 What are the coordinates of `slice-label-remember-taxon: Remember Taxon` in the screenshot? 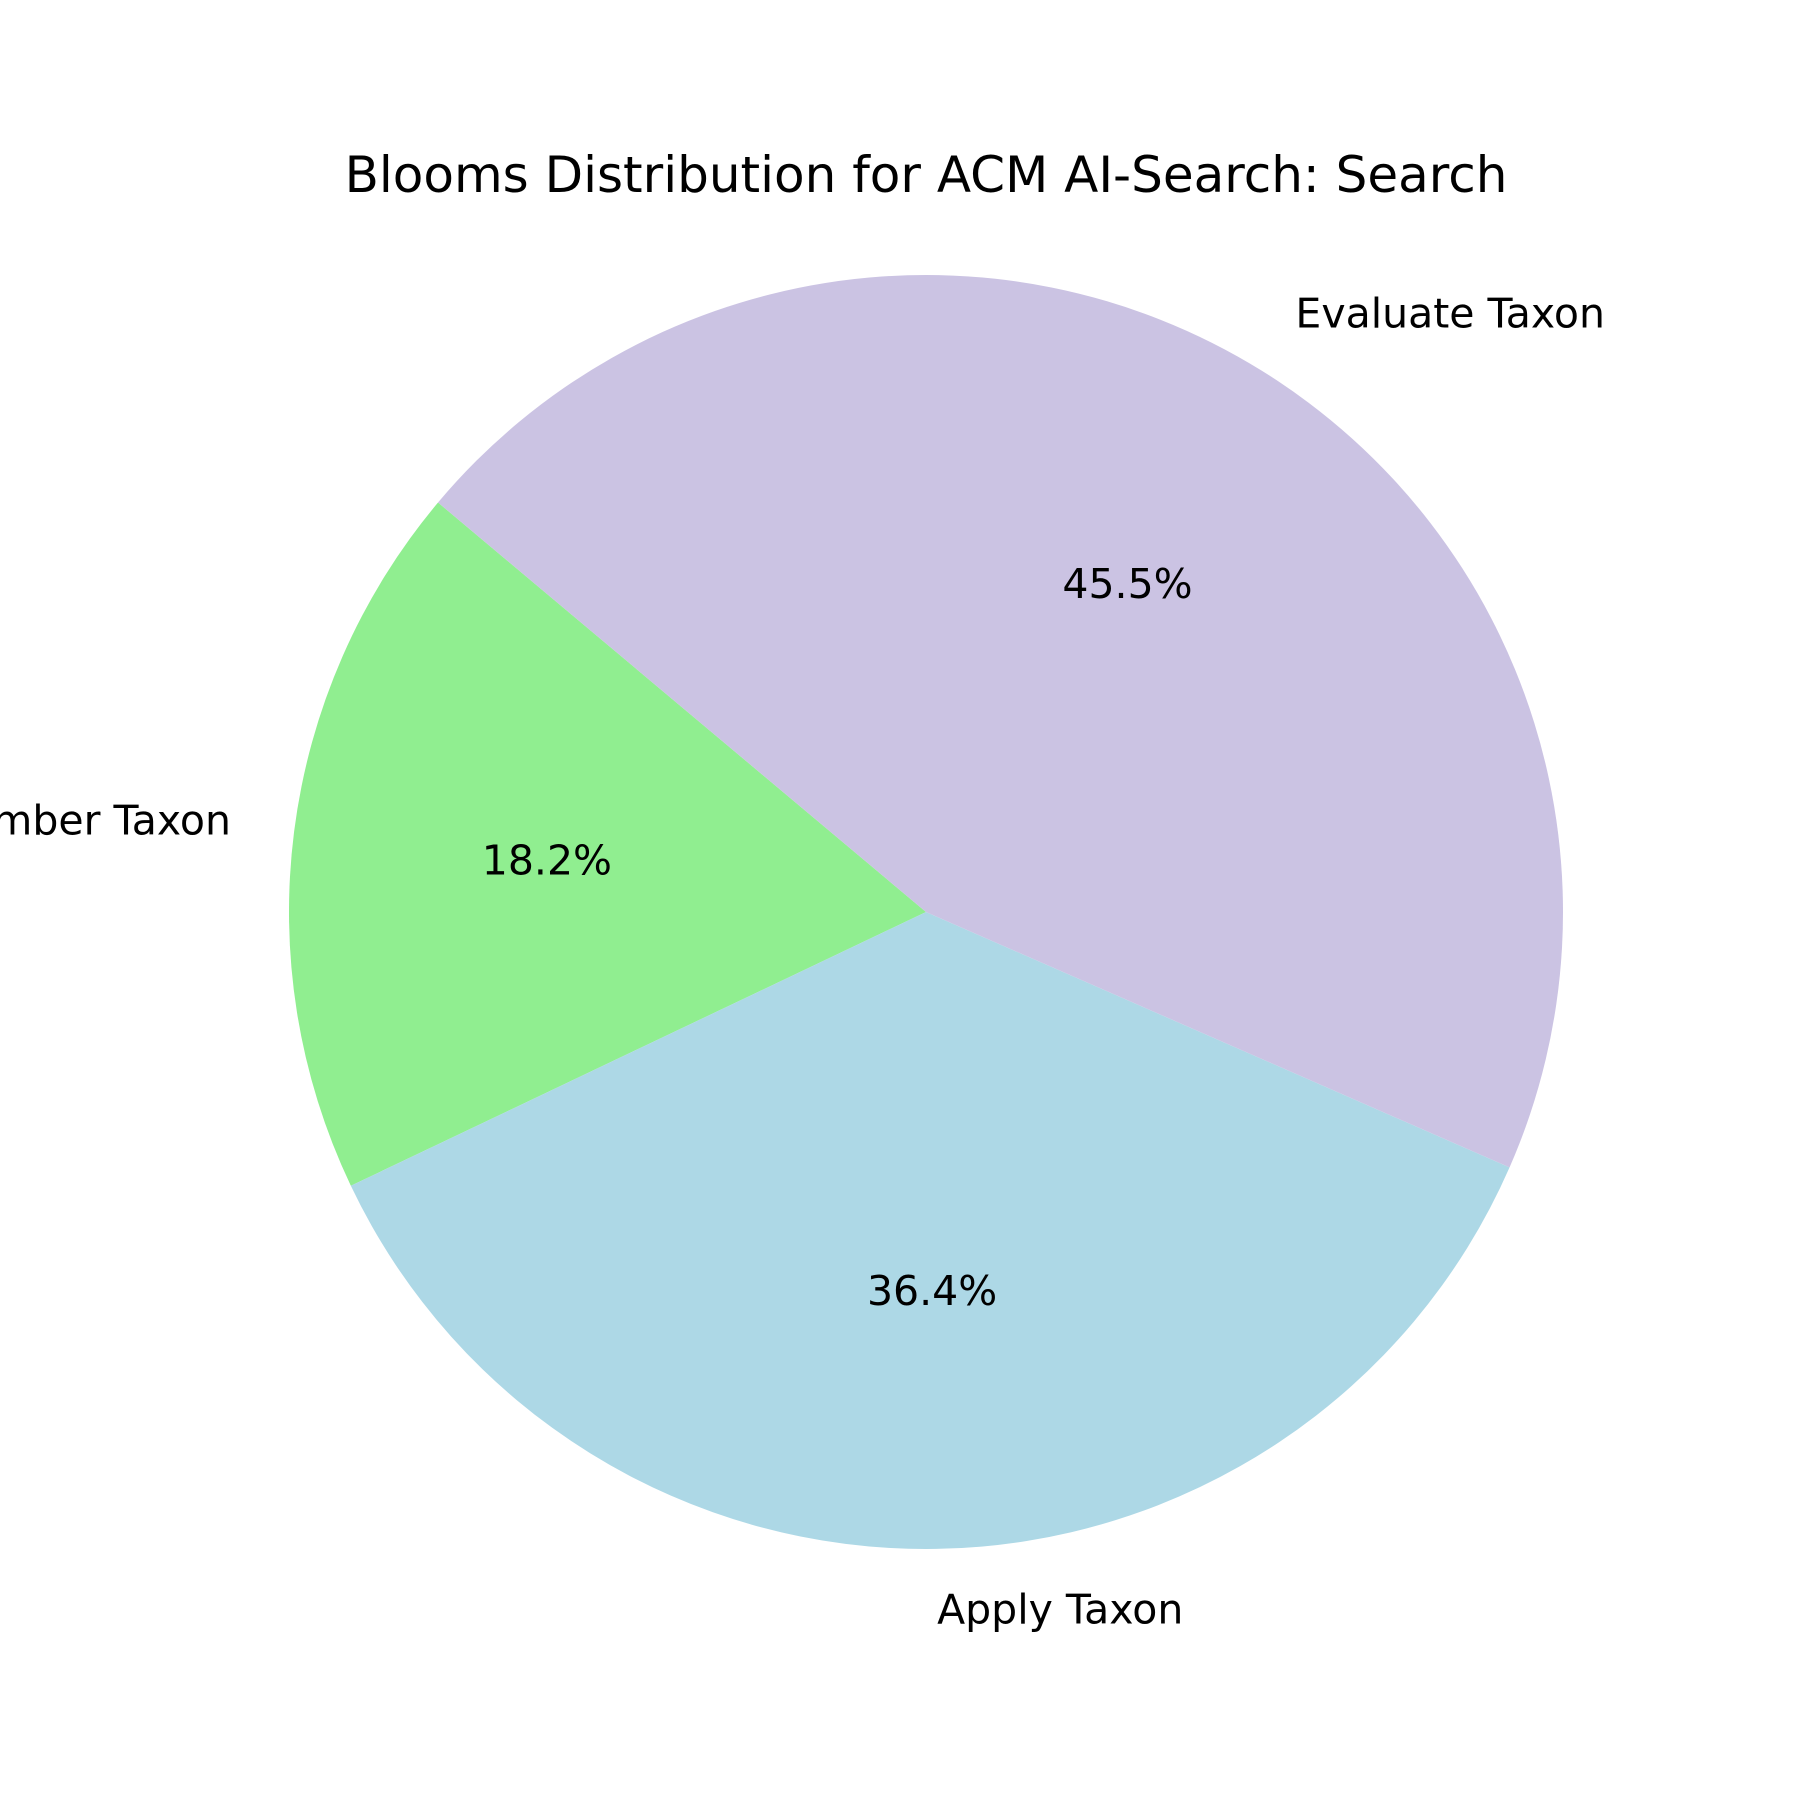 It's located at (115, 820).